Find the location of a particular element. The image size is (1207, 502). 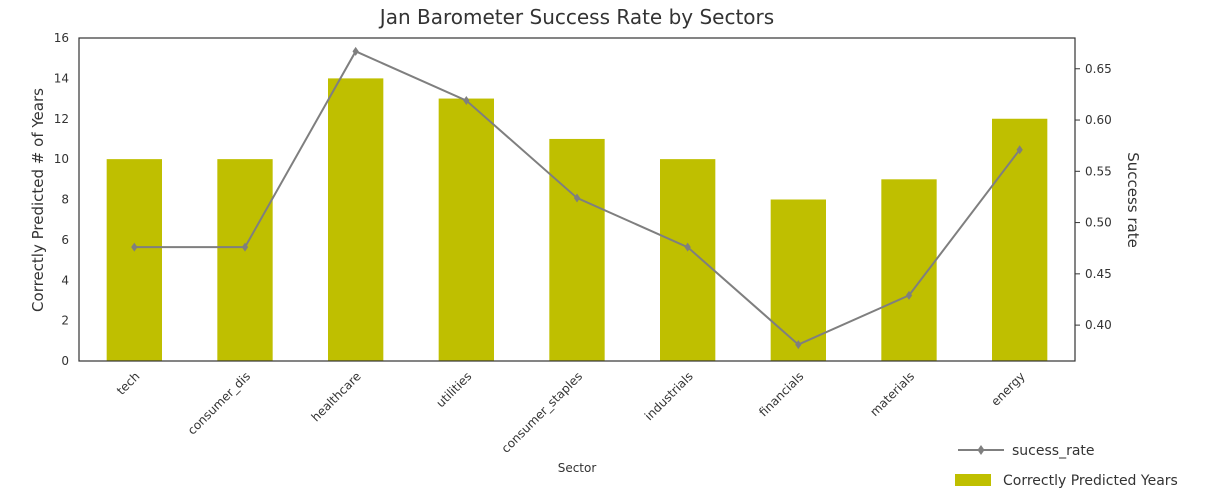

y-tick-label: 6 is located at coordinates (65, 240).